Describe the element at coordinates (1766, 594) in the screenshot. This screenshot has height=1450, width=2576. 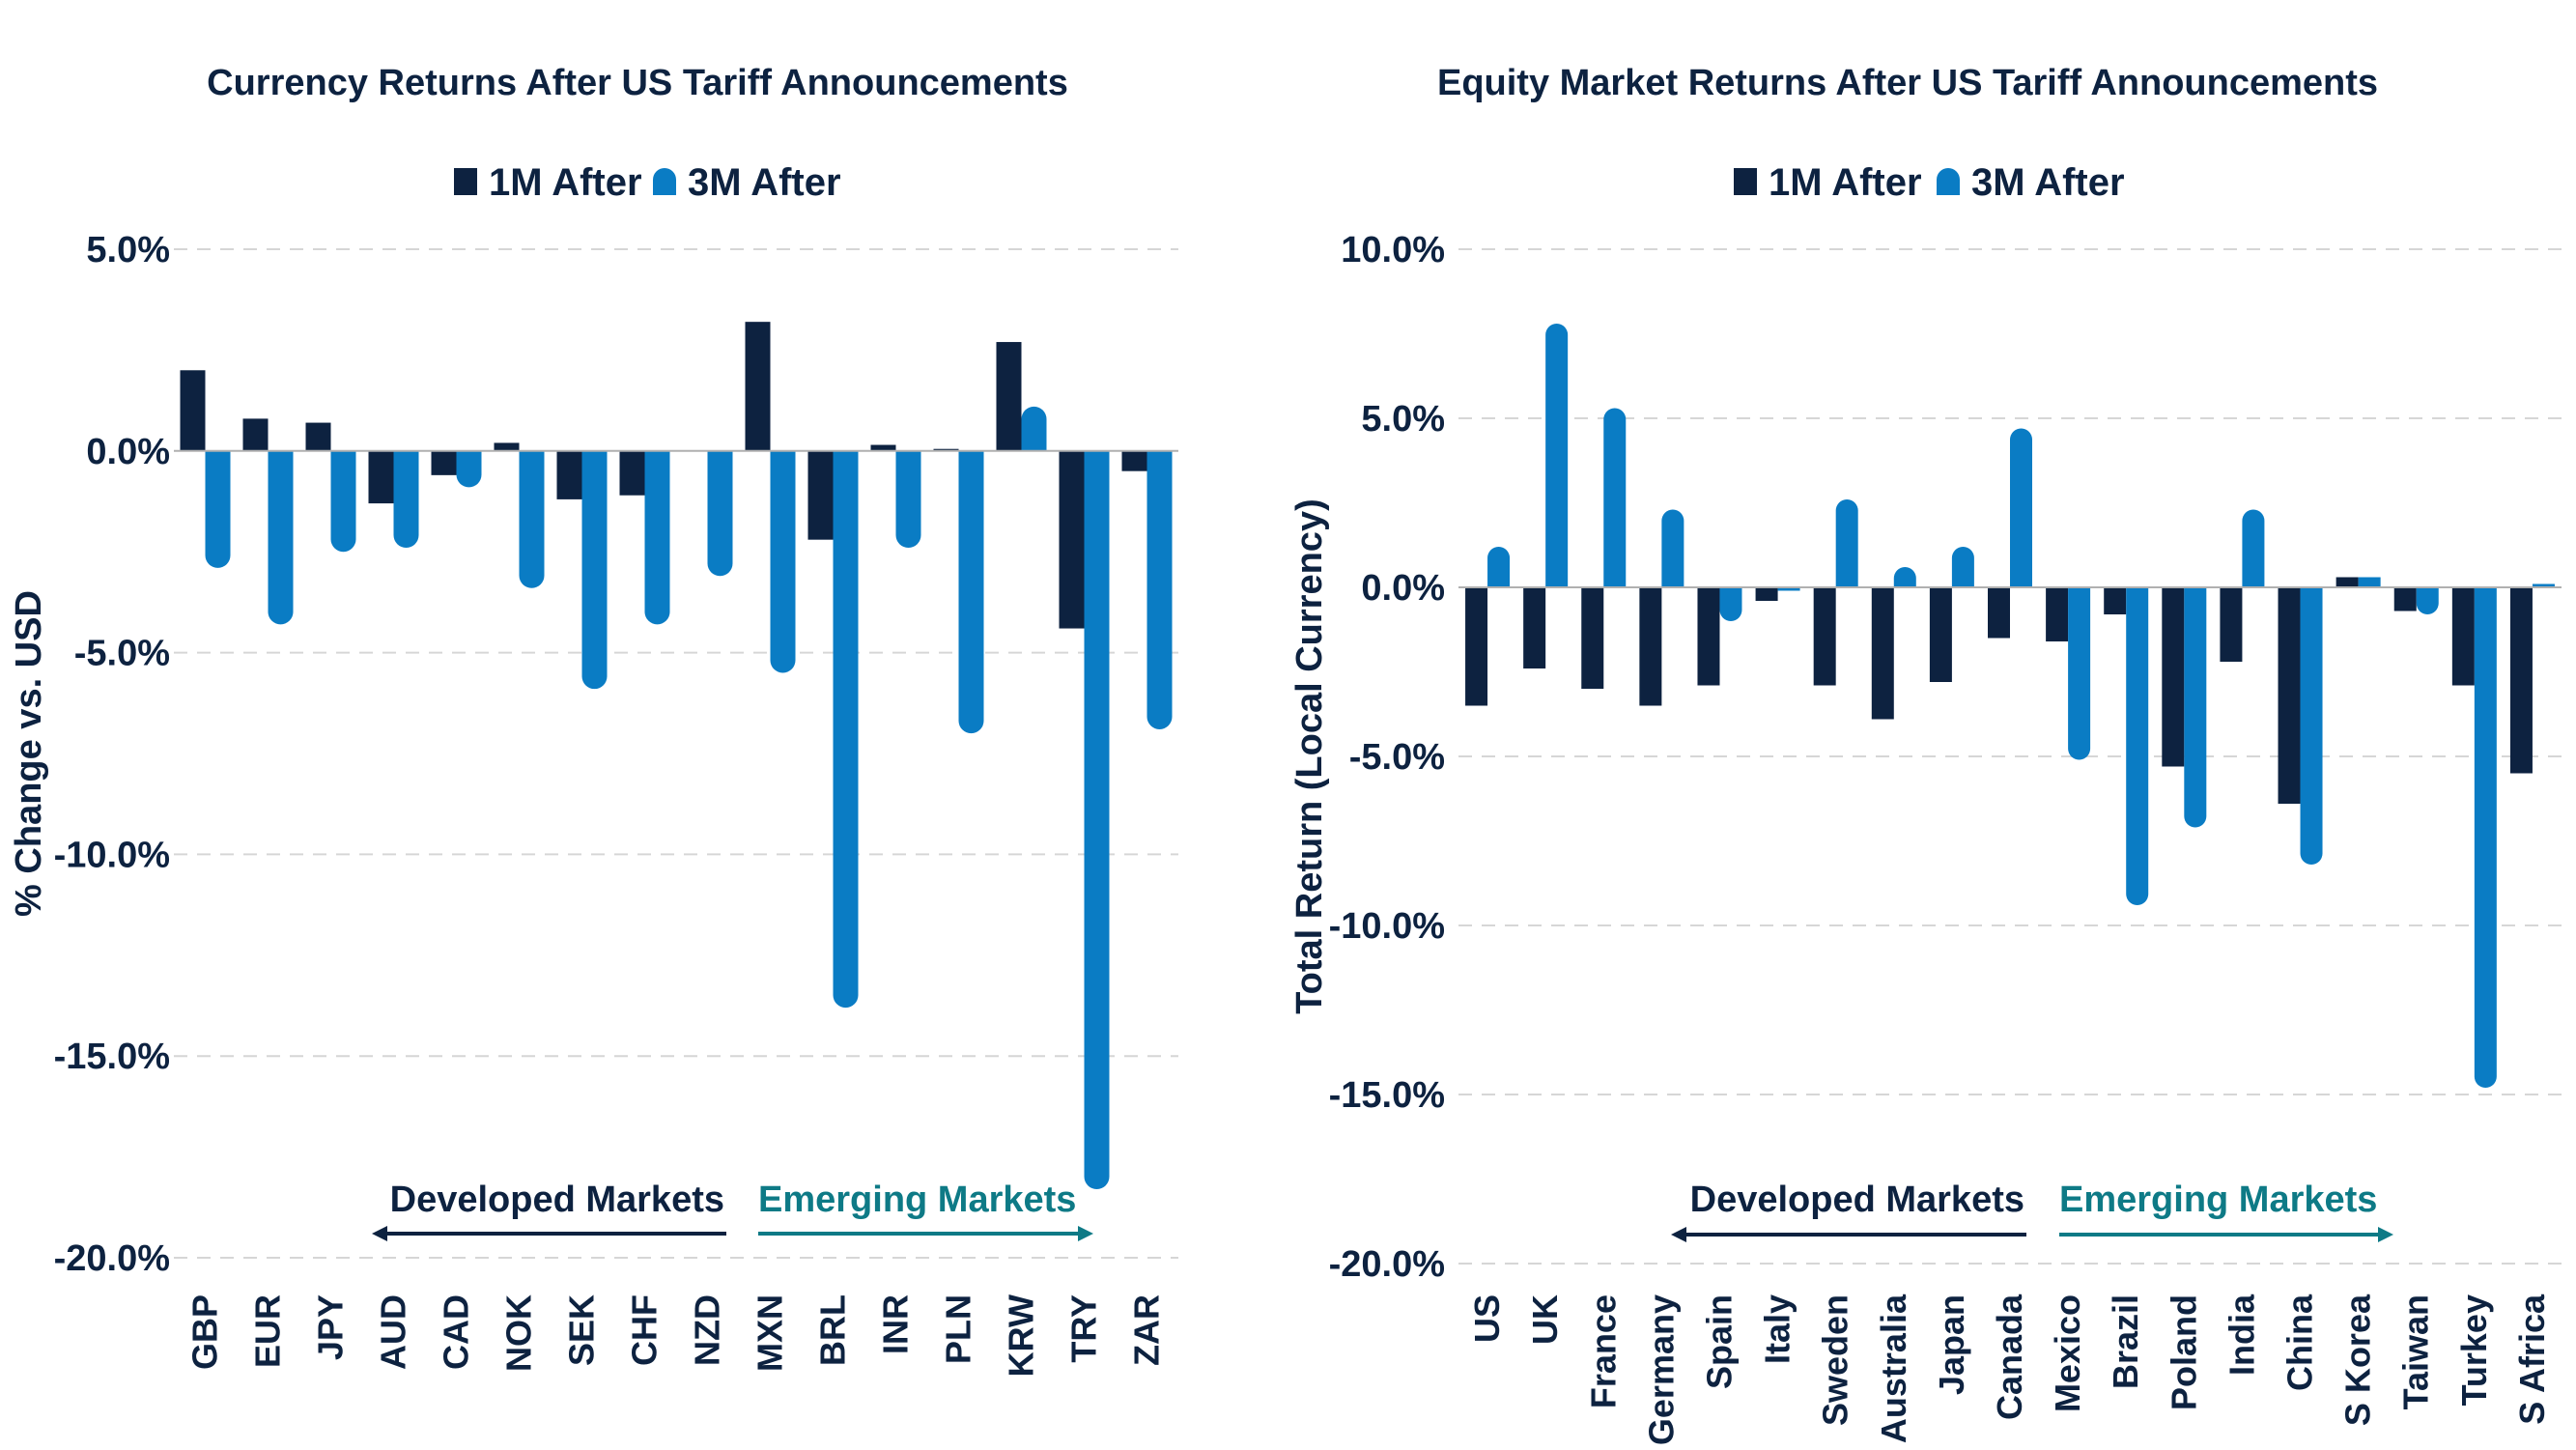
I see `bar-1m-italy` at that location.